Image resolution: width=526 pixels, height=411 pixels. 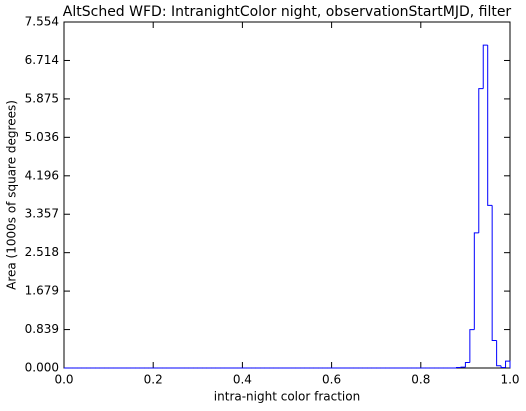 What do you see at coordinates (331, 380) in the screenshot?
I see `x-tick-label: 0.6` at bounding box center [331, 380].